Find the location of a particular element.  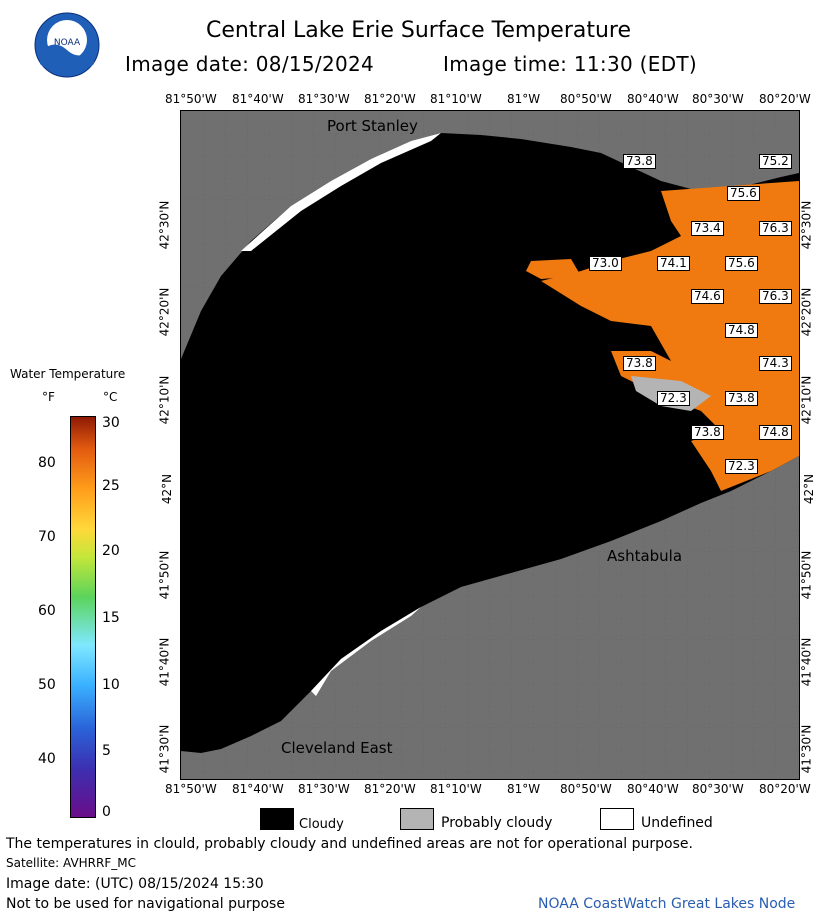

c-tick: 0 is located at coordinates (106, 812).